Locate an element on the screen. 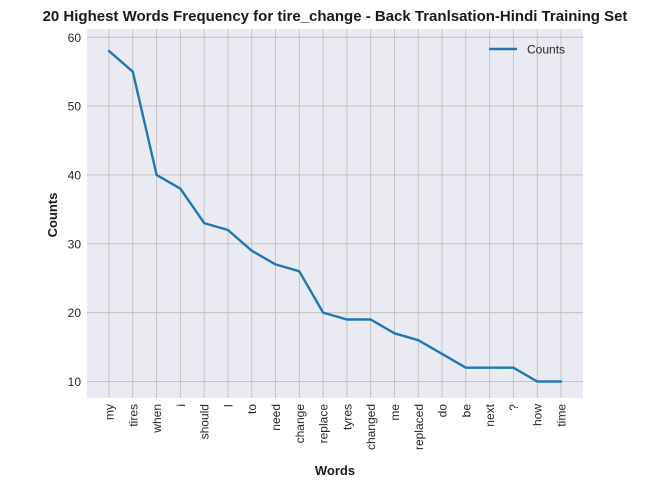 The height and width of the screenshot is (487, 670). x-tick-label: tyres is located at coordinates (347, 417).